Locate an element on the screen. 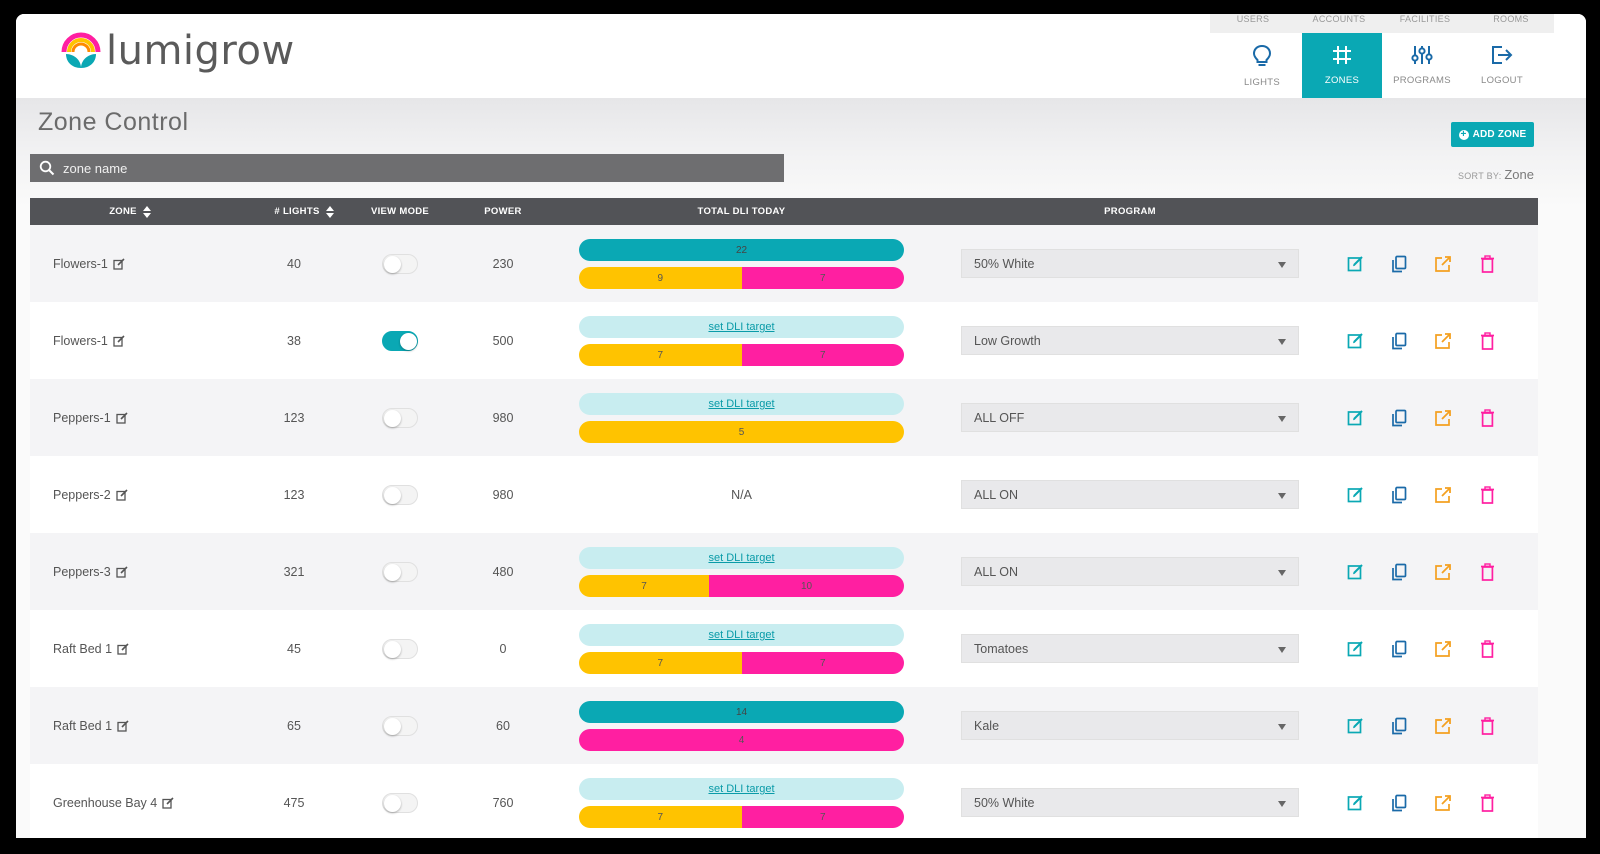  lights-count: 38 is located at coordinates (294, 340).